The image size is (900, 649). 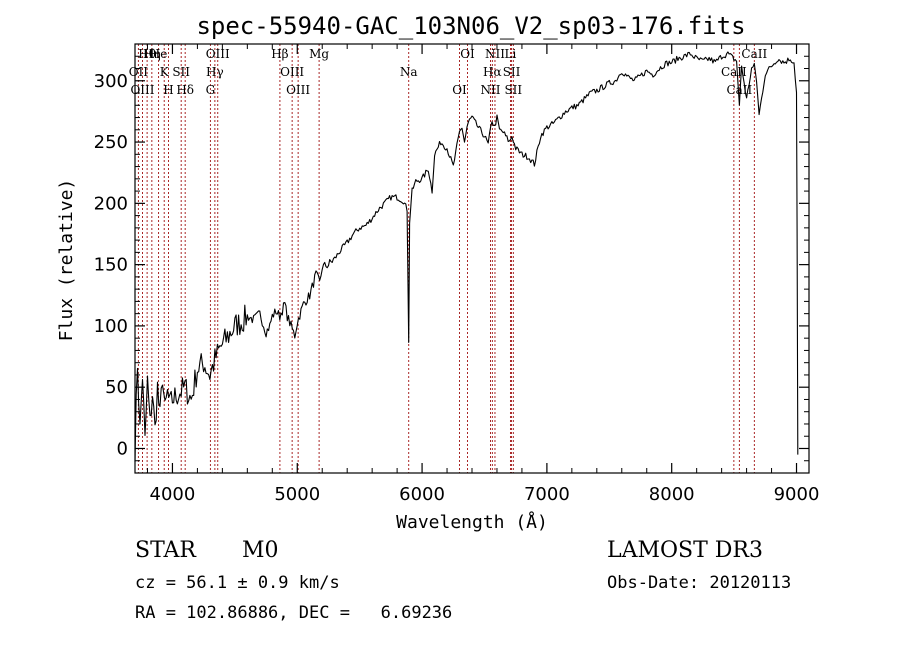 What do you see at coordinates (699, 583) in the screenshot?
I see `observation-date: Obs-Date: 20120113` at bounding box center [699, 583].